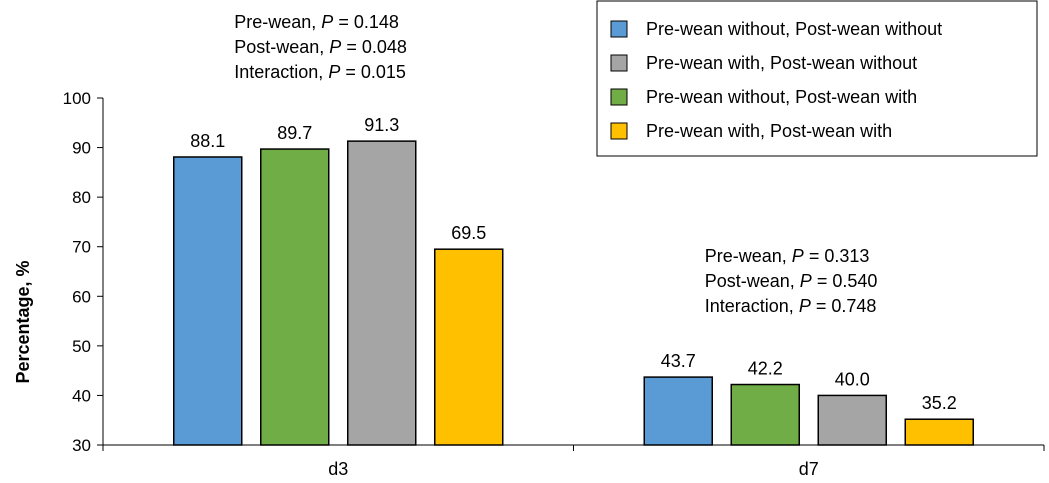  Describe the element at coordinates (809, 469) in the screenshot. I see `x-tick-label: d7` at that location.